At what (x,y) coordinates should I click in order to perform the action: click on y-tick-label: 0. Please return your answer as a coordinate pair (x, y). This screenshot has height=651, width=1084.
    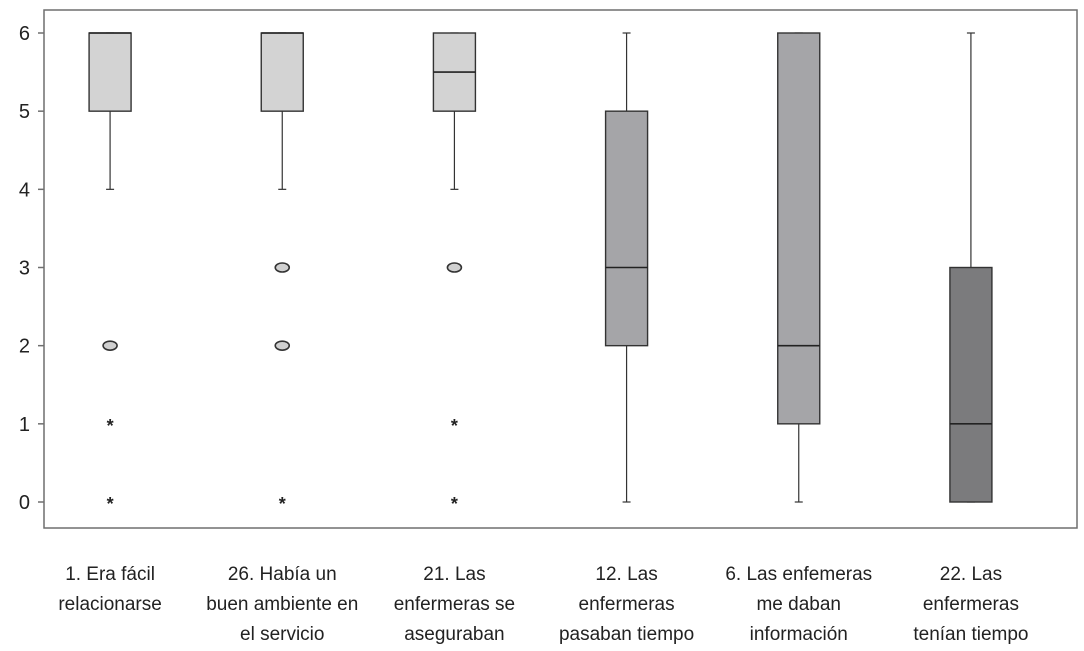
    Looking at the image, I should click on (24, 503).